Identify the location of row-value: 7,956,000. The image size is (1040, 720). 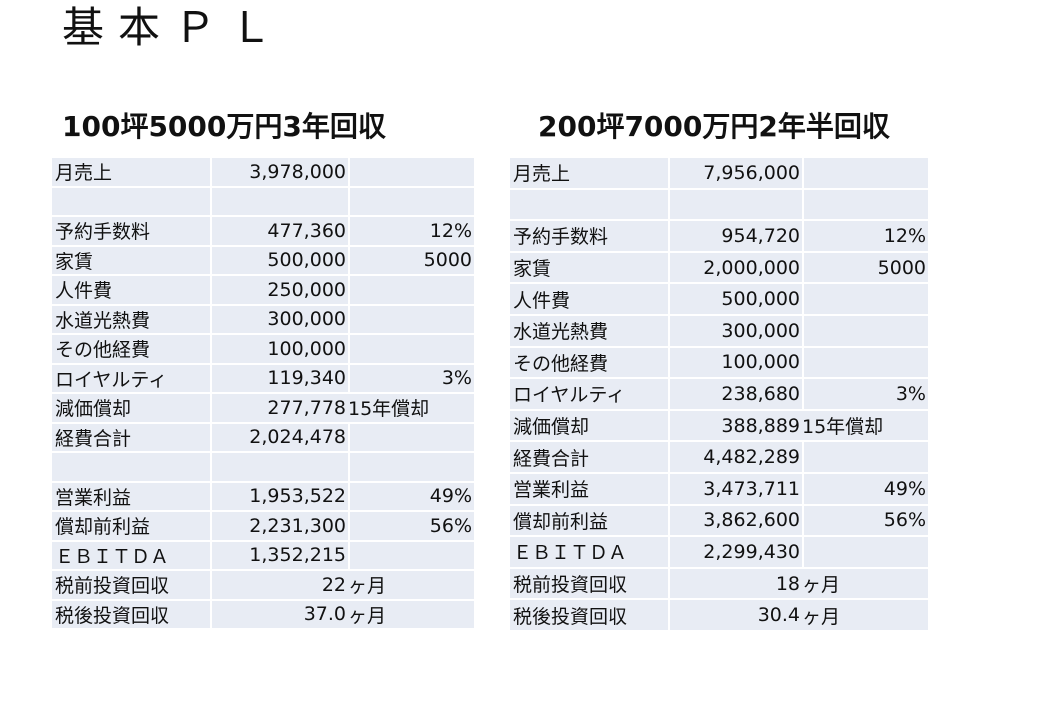
(735, 173).